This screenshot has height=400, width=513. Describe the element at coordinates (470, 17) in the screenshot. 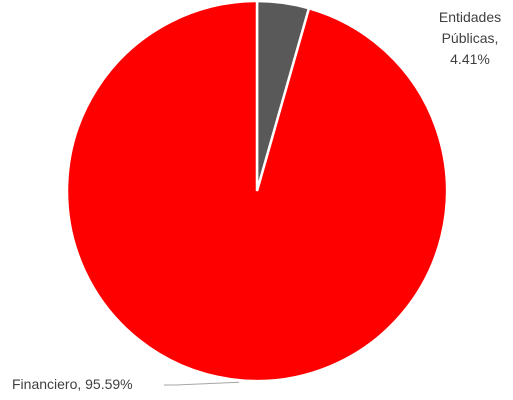

I see `data-label-line: Entidades` at that location.